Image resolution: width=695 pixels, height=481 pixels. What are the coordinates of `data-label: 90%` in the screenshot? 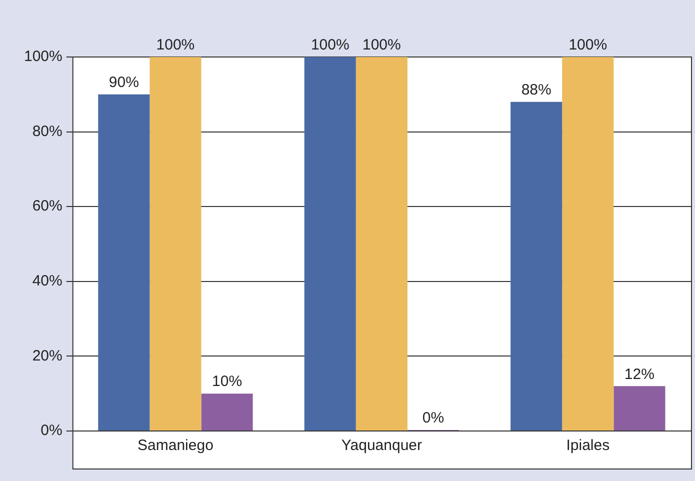 It's located at (123, 83).